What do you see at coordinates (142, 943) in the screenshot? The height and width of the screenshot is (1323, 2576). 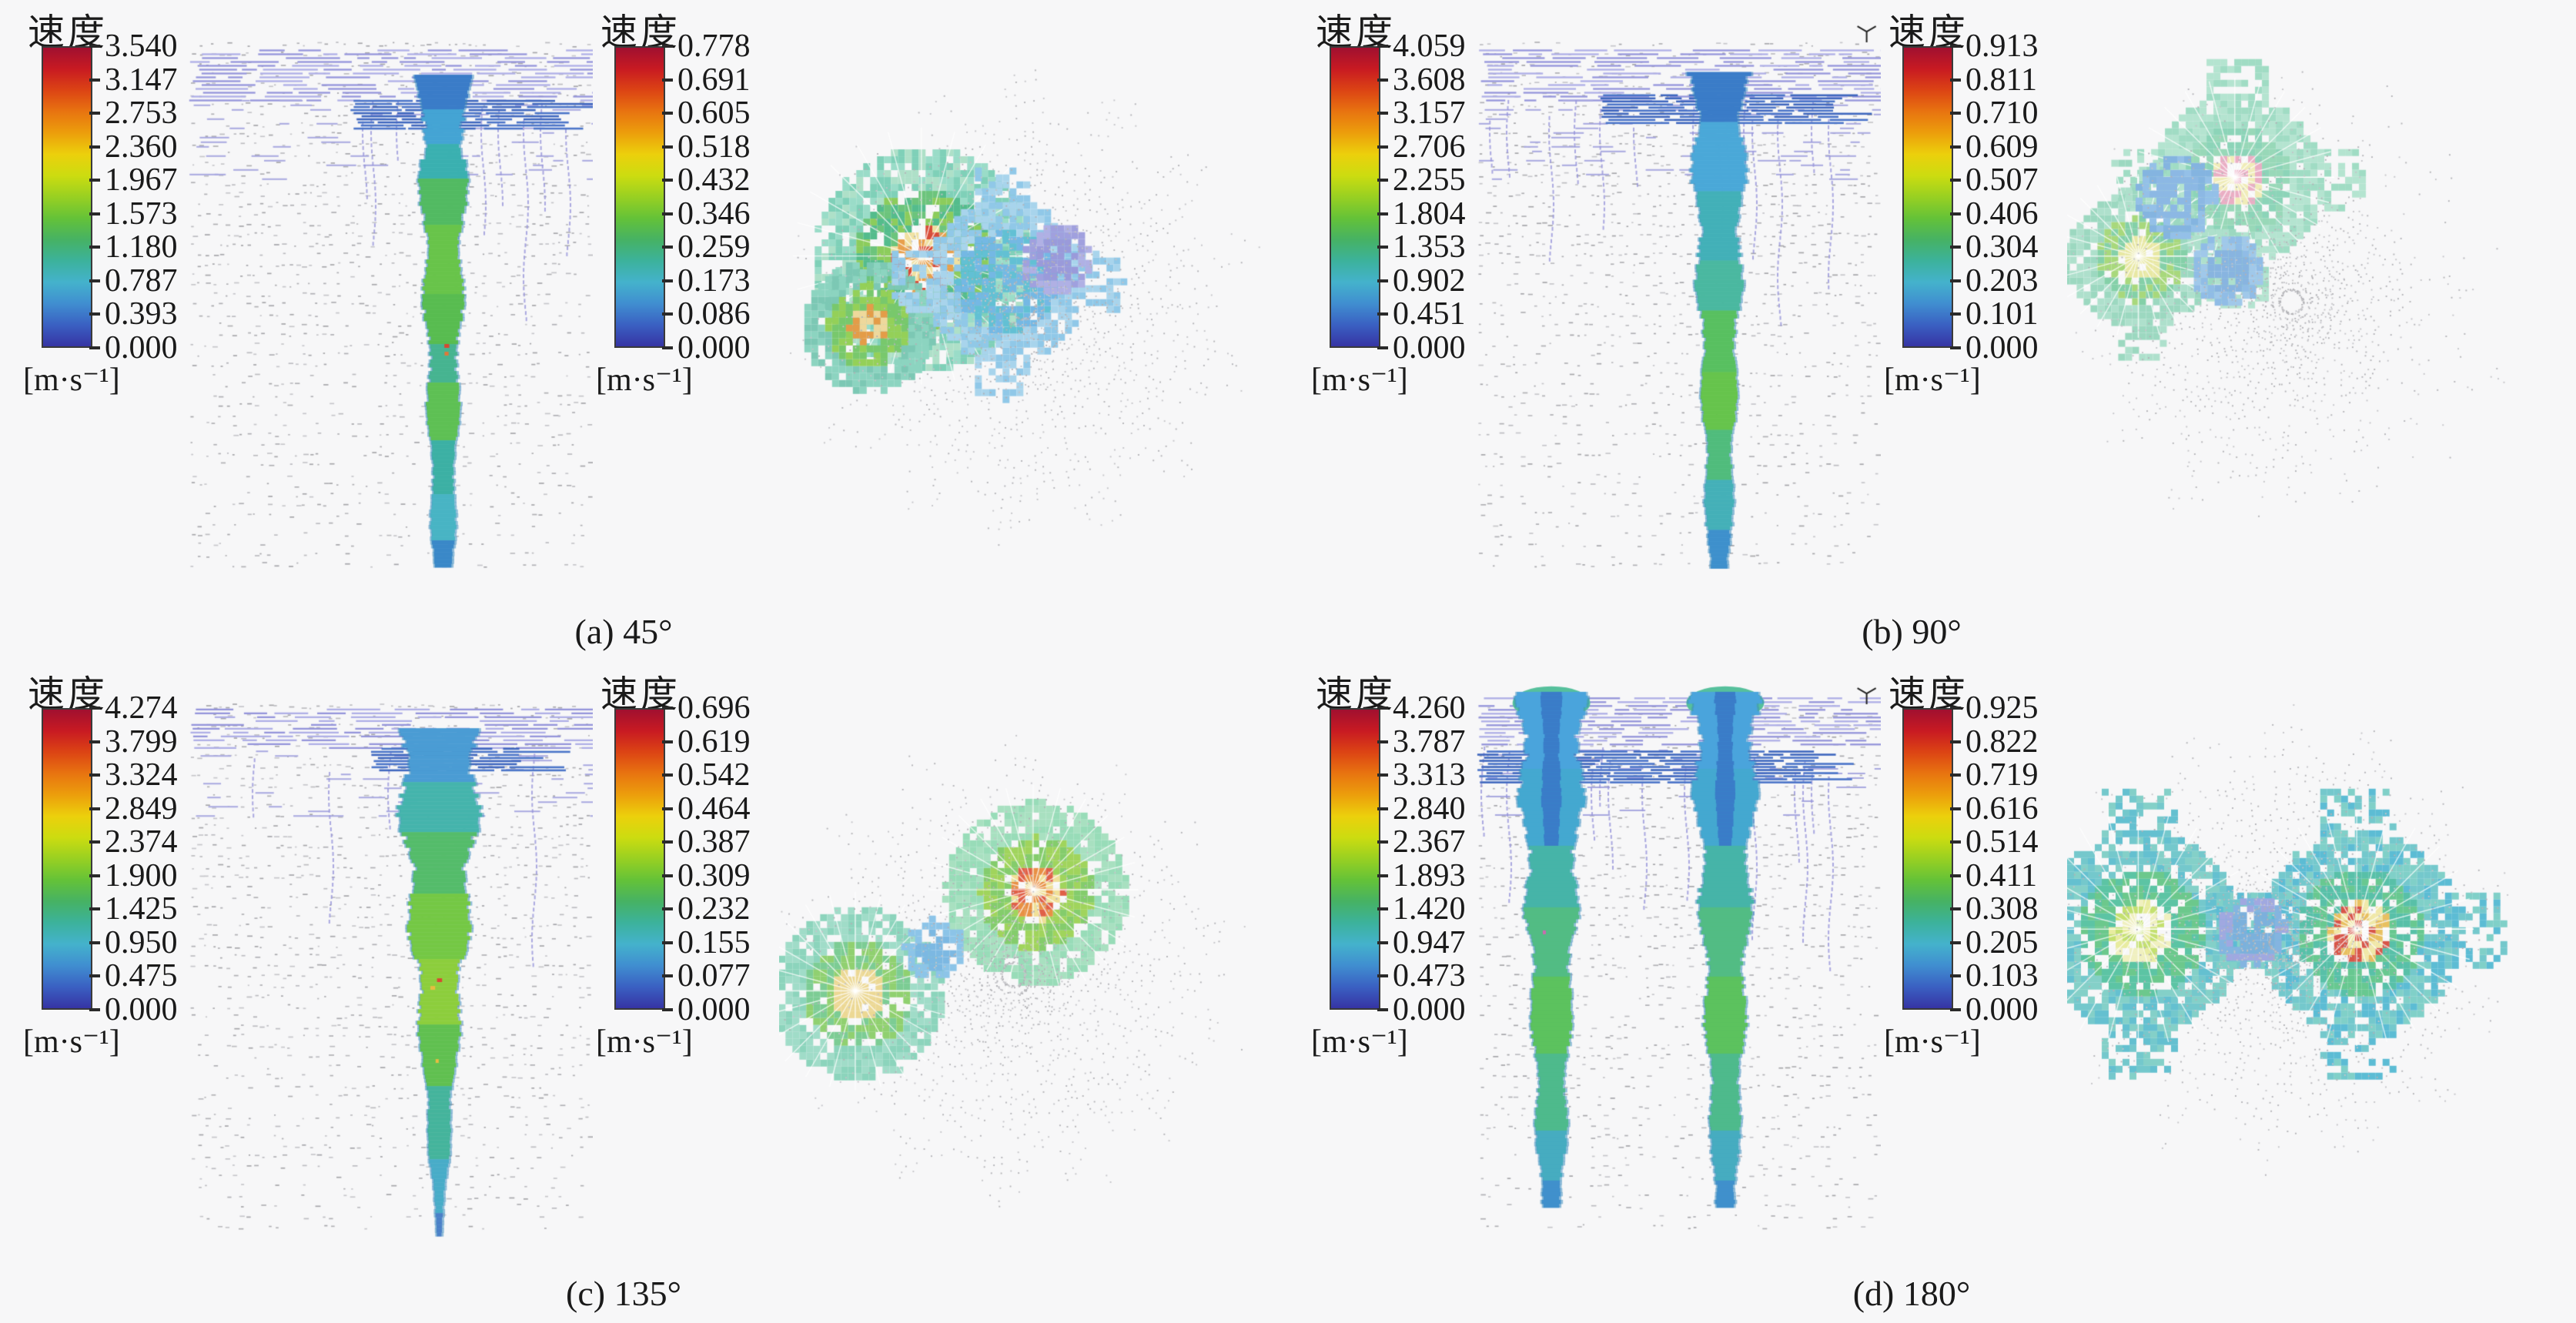 I see `colorbar-tick-label: 0.950` at bounding box center [142, 943].